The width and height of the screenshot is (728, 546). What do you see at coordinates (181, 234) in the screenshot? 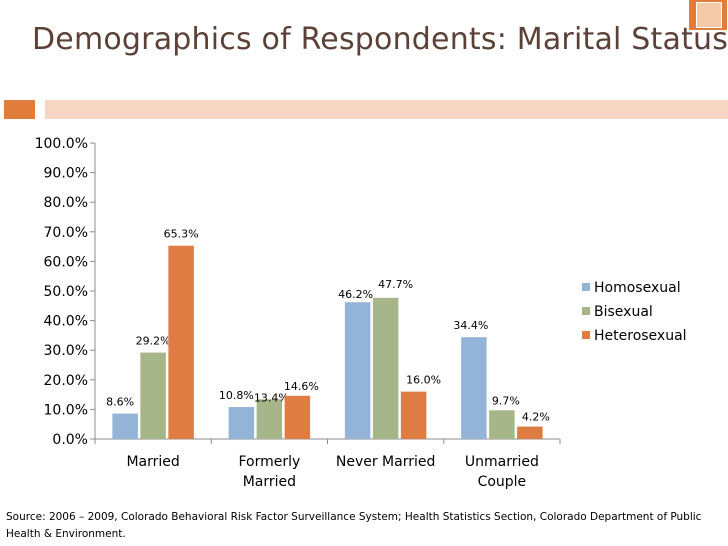
I see `data-label: 65.3%` at bounding box center [181, 234].